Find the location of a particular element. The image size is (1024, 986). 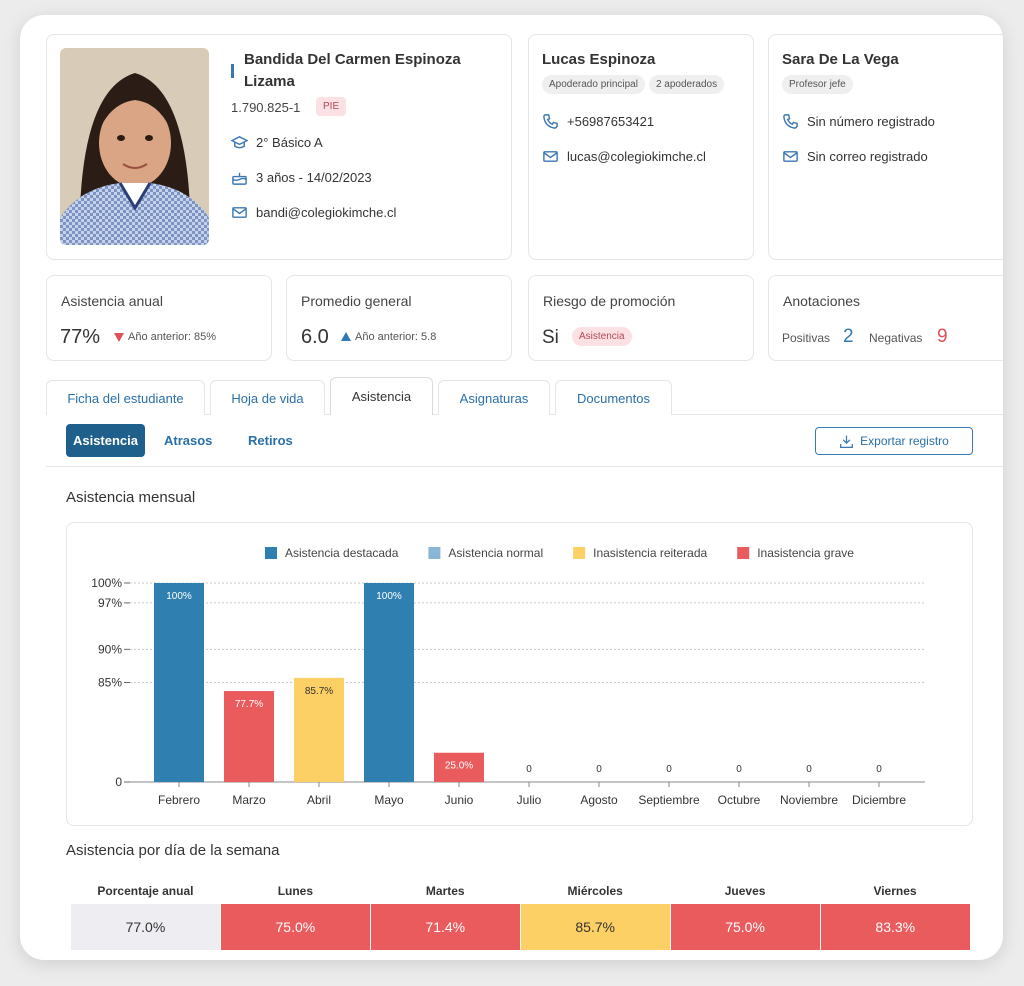

y-tick-label: 90% is located at coordinates (110, 649).